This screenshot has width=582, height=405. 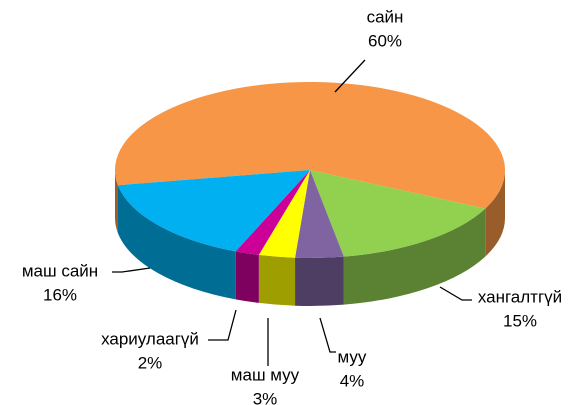 What do you see at coordinates (265, 397) in the screenshot?
I see `value-label: 3%` at bounding box center [265, 397].